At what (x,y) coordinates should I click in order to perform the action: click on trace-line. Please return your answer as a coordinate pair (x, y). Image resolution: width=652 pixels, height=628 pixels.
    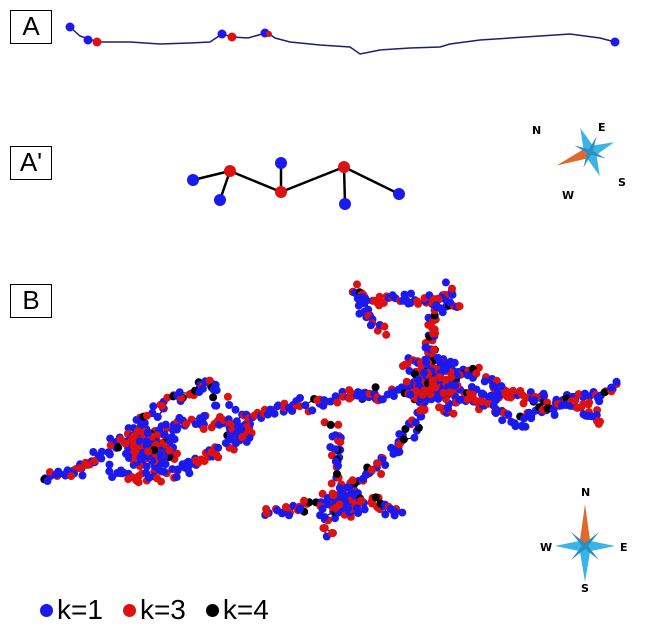
    Looking at the image, I should click on (342, 40).